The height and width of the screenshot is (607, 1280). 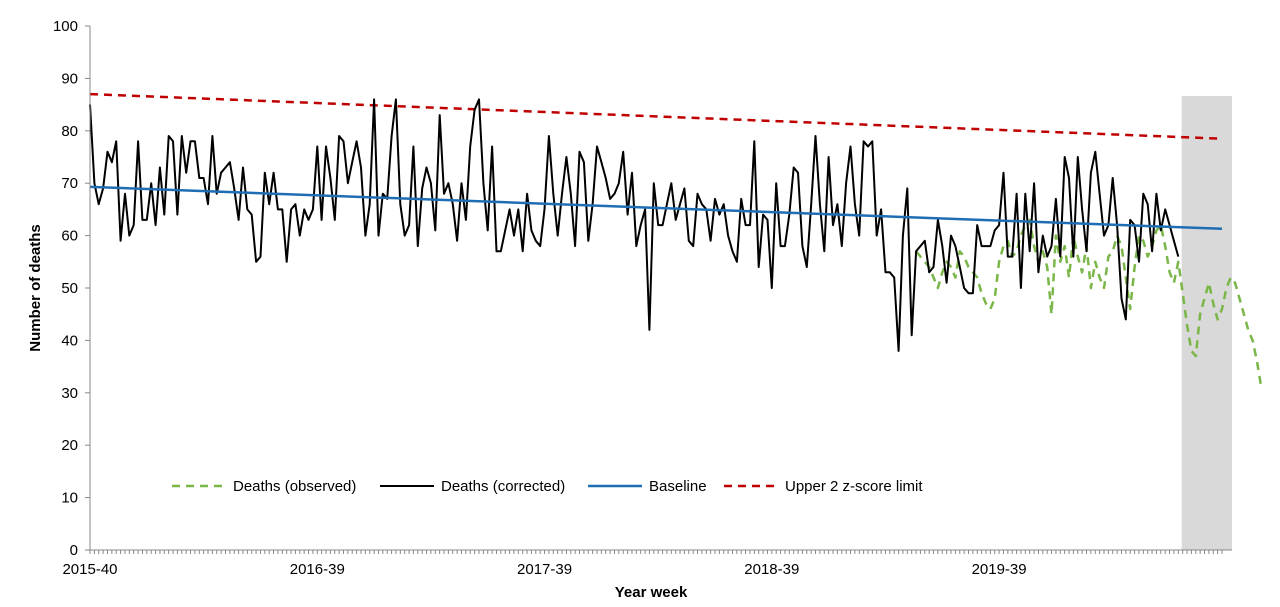 What do you see at coordinates (317, 569) in the screenshot?
I see `x-tick-label: 2016-39` at bounding box center [317, 569].